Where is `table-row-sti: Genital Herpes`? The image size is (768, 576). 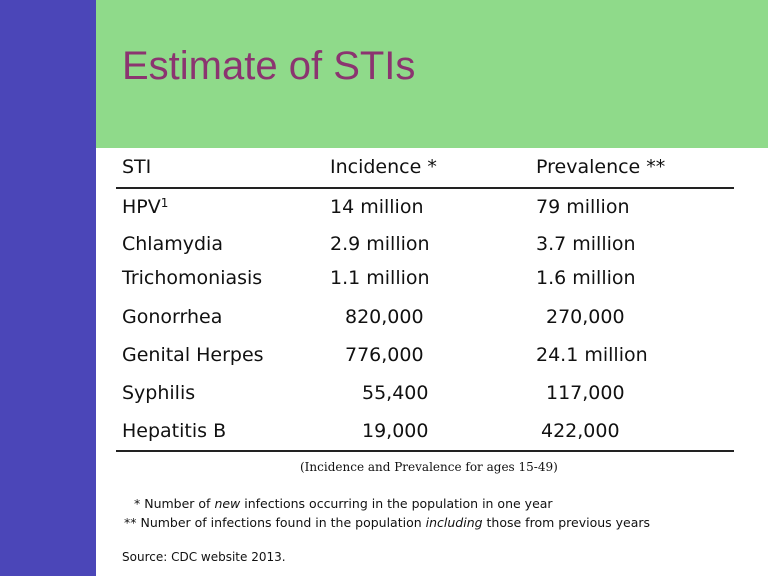 table-row-sti: Genital Herpes is located at coordinates (193, 355).